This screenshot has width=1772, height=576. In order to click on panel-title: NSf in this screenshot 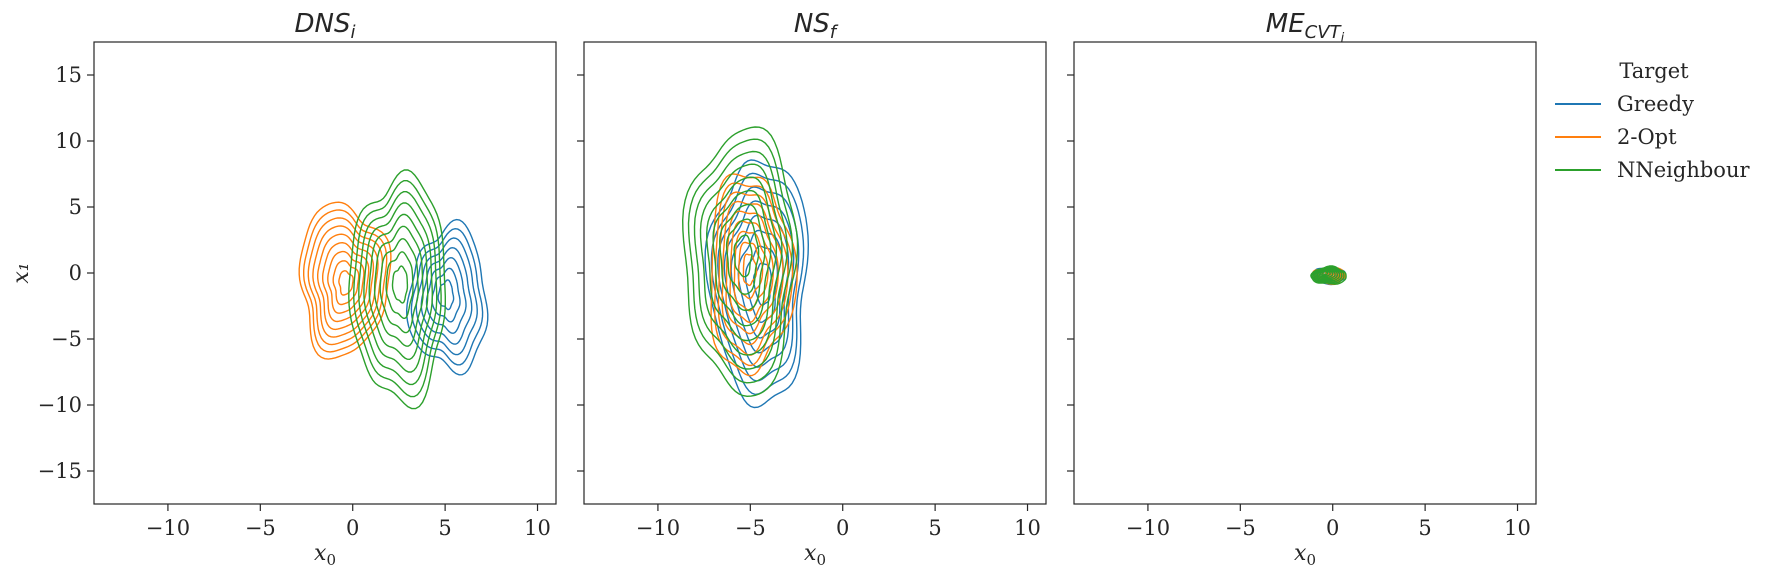, I will do `click(816, 26)`.